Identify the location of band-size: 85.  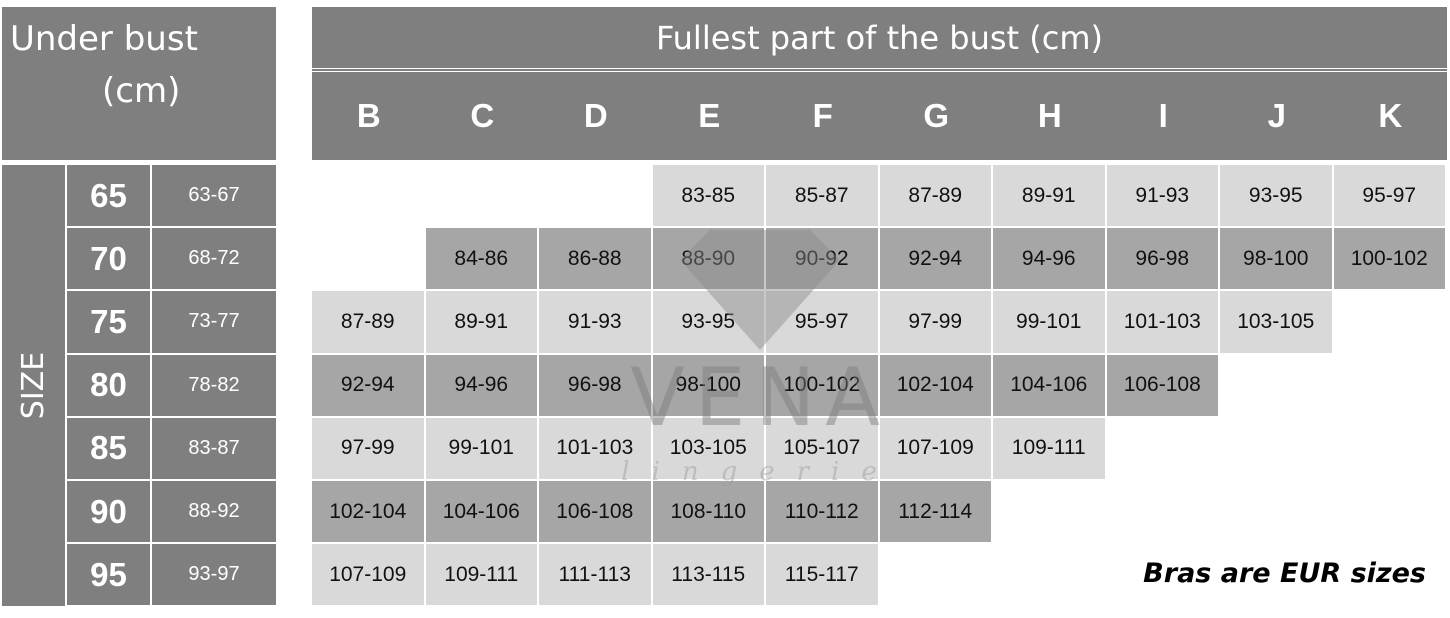
(108, 448).